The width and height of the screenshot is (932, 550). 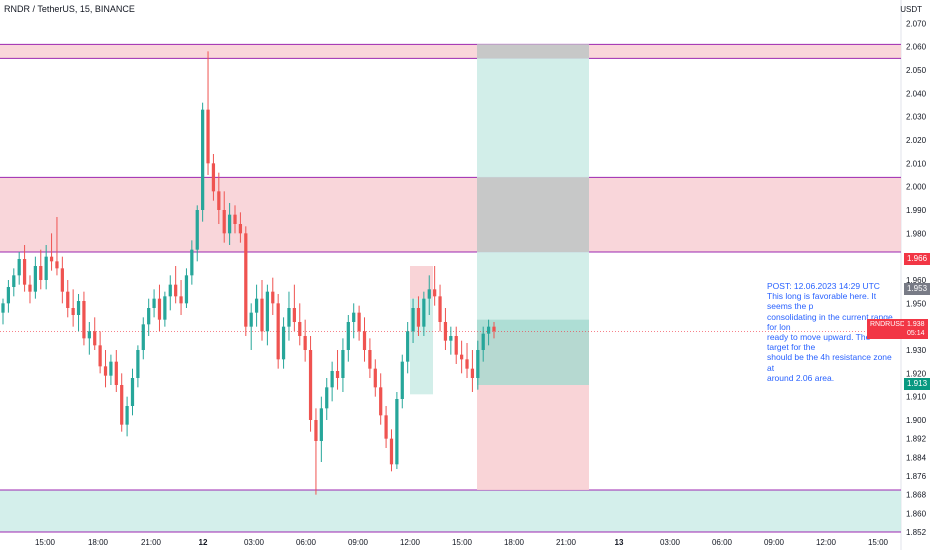 I want to click on y-tick-label: 1.930, so click(x=916, y=350).